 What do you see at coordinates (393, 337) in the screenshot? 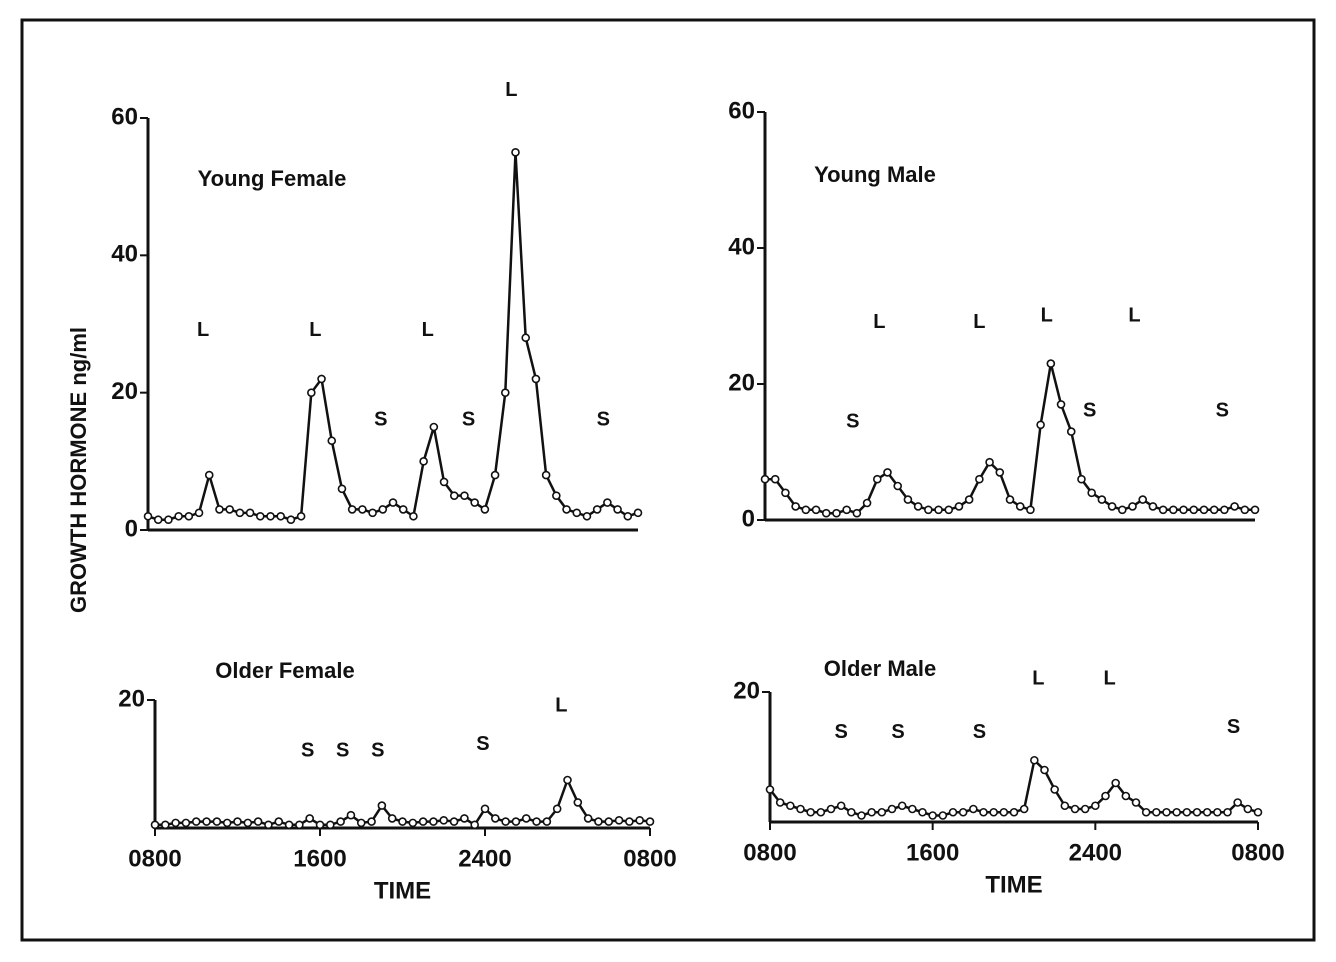
I see `series-line` at bounding box center [393, 337].